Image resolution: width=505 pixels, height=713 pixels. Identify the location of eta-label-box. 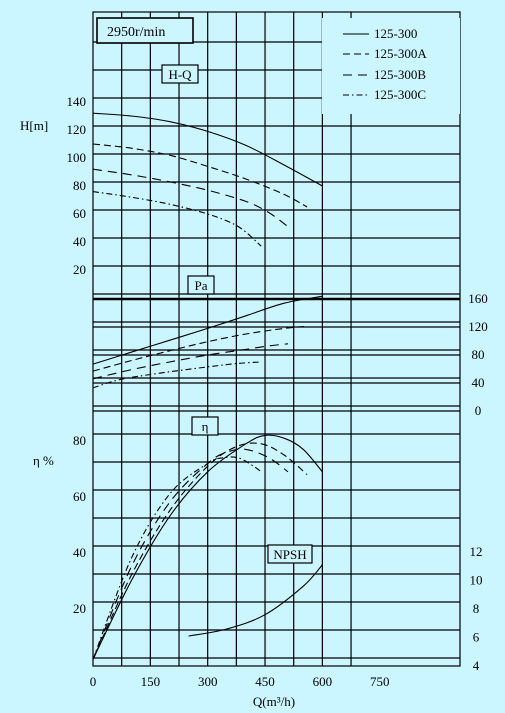
(205, 426).